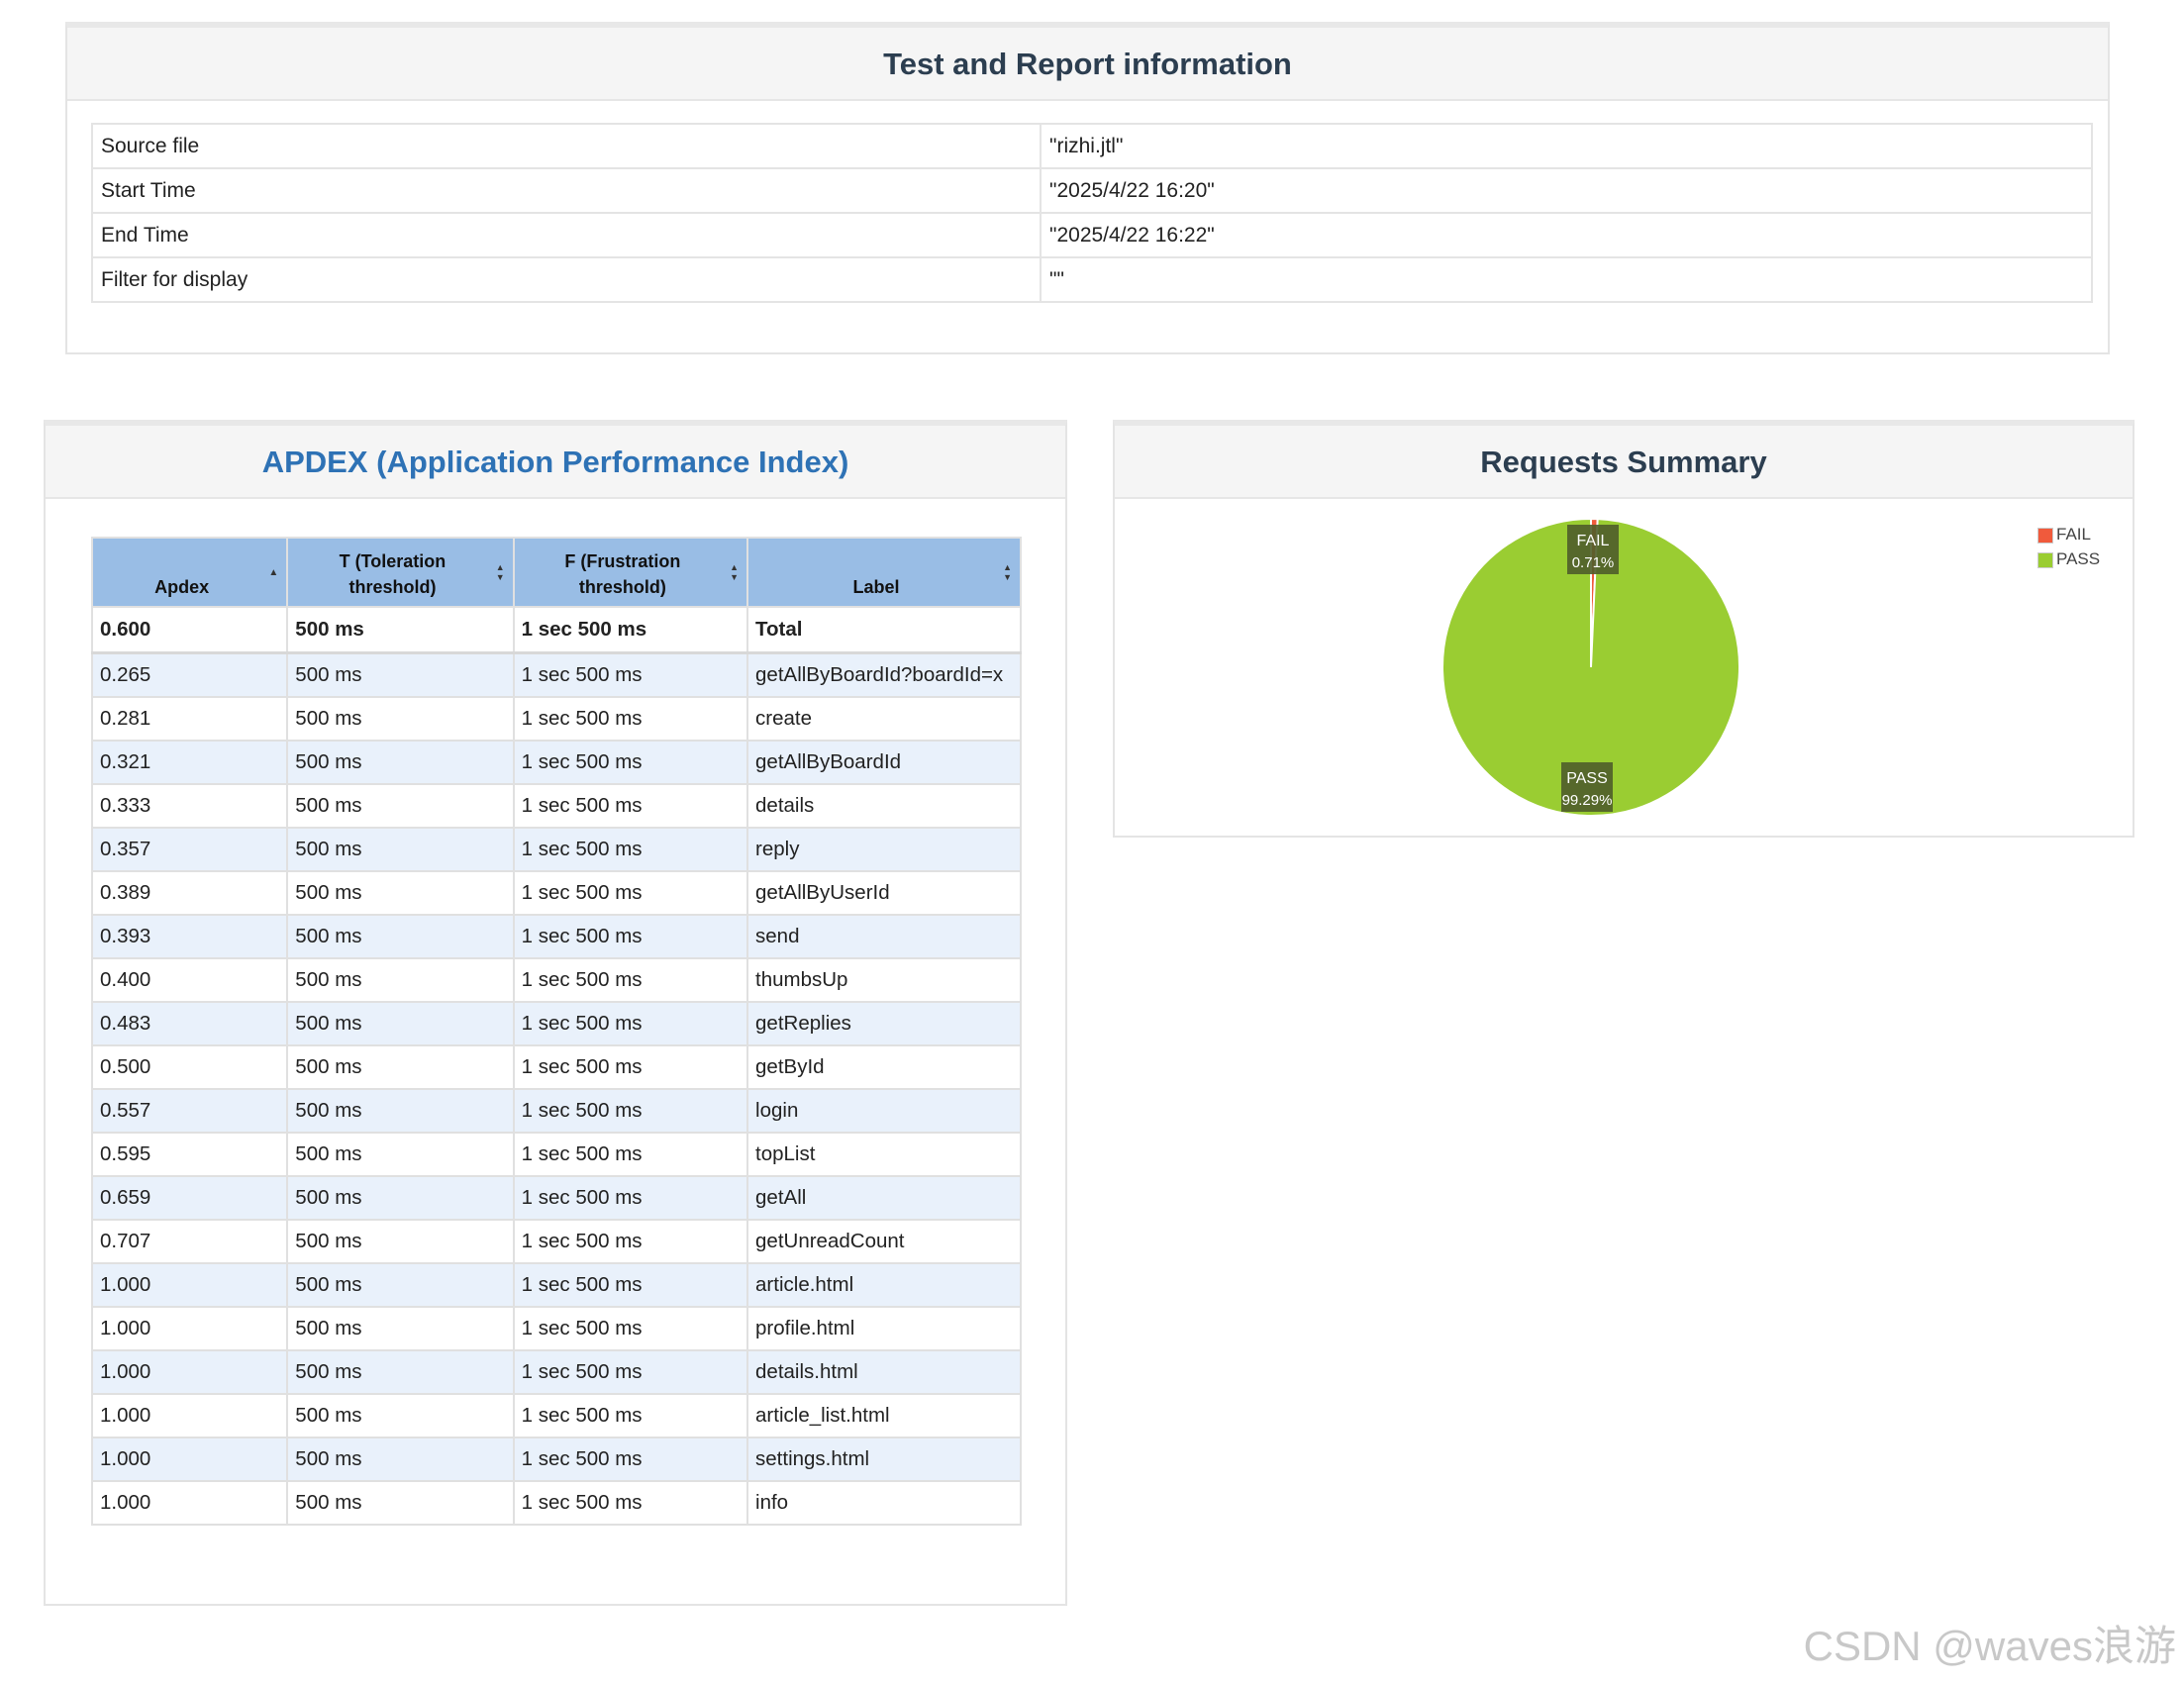  Describe the element at coordinates (189, 1198) in the screenshot. I see `apdex-cell: 0.659` at that location.